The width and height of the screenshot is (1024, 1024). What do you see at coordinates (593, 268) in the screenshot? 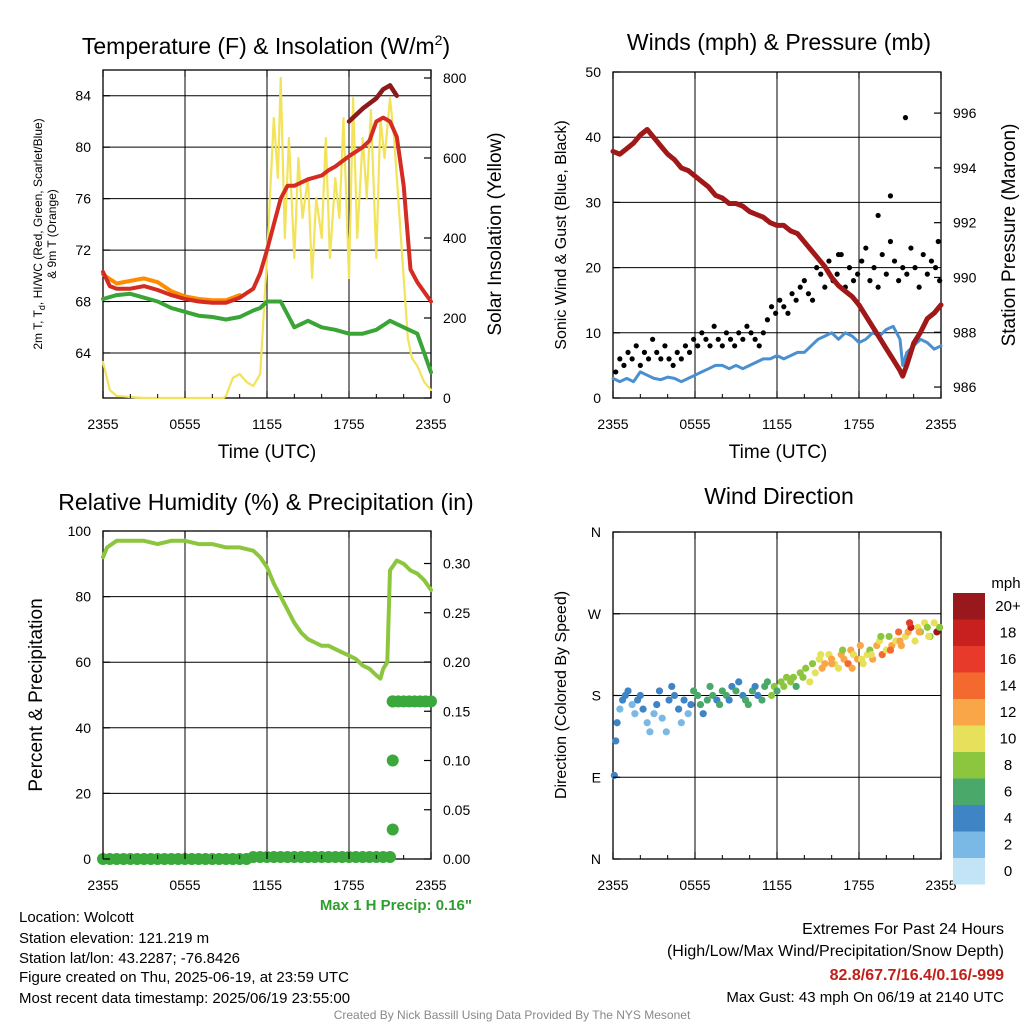
I see `y-tick-label: 20` at bounding box center [593, 268].